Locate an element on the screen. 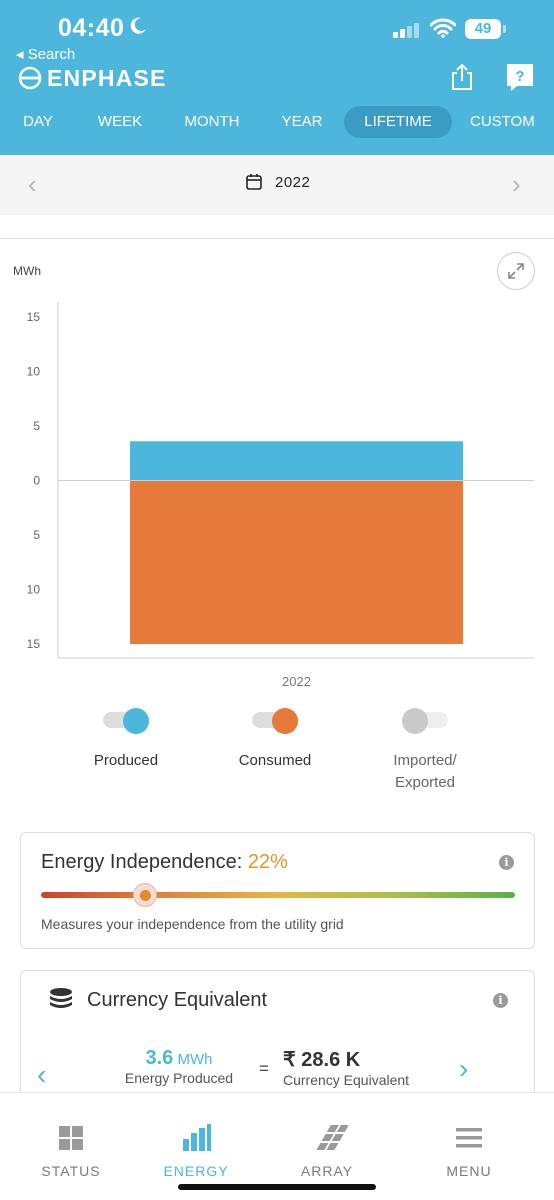 The image size is (554, 1200). series-toggles: Produced Consumed Imported/ Exported is located at coordinates (277, 753).